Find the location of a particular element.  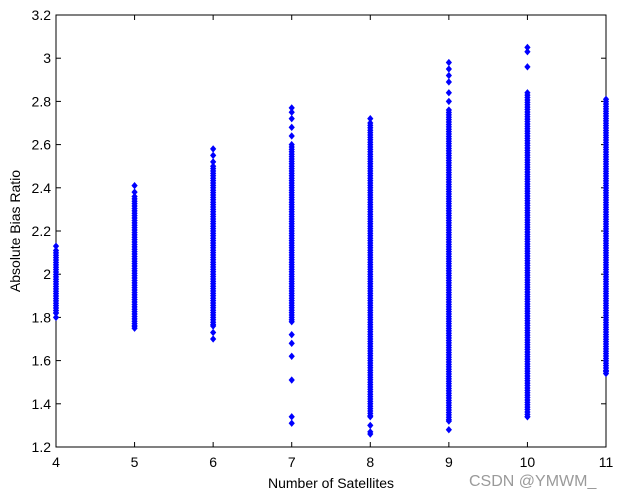

y-tick-label: 2.6 is located at coordinates (42, 145).